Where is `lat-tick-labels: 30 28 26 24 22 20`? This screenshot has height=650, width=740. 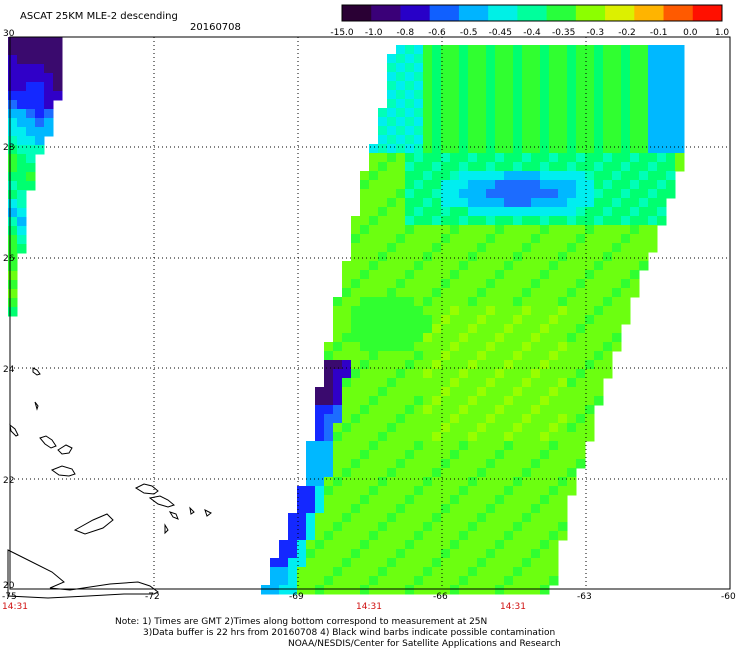 lat-tick-labels: 30 28 26 24 22 20 is located at coordinates (9, 310).